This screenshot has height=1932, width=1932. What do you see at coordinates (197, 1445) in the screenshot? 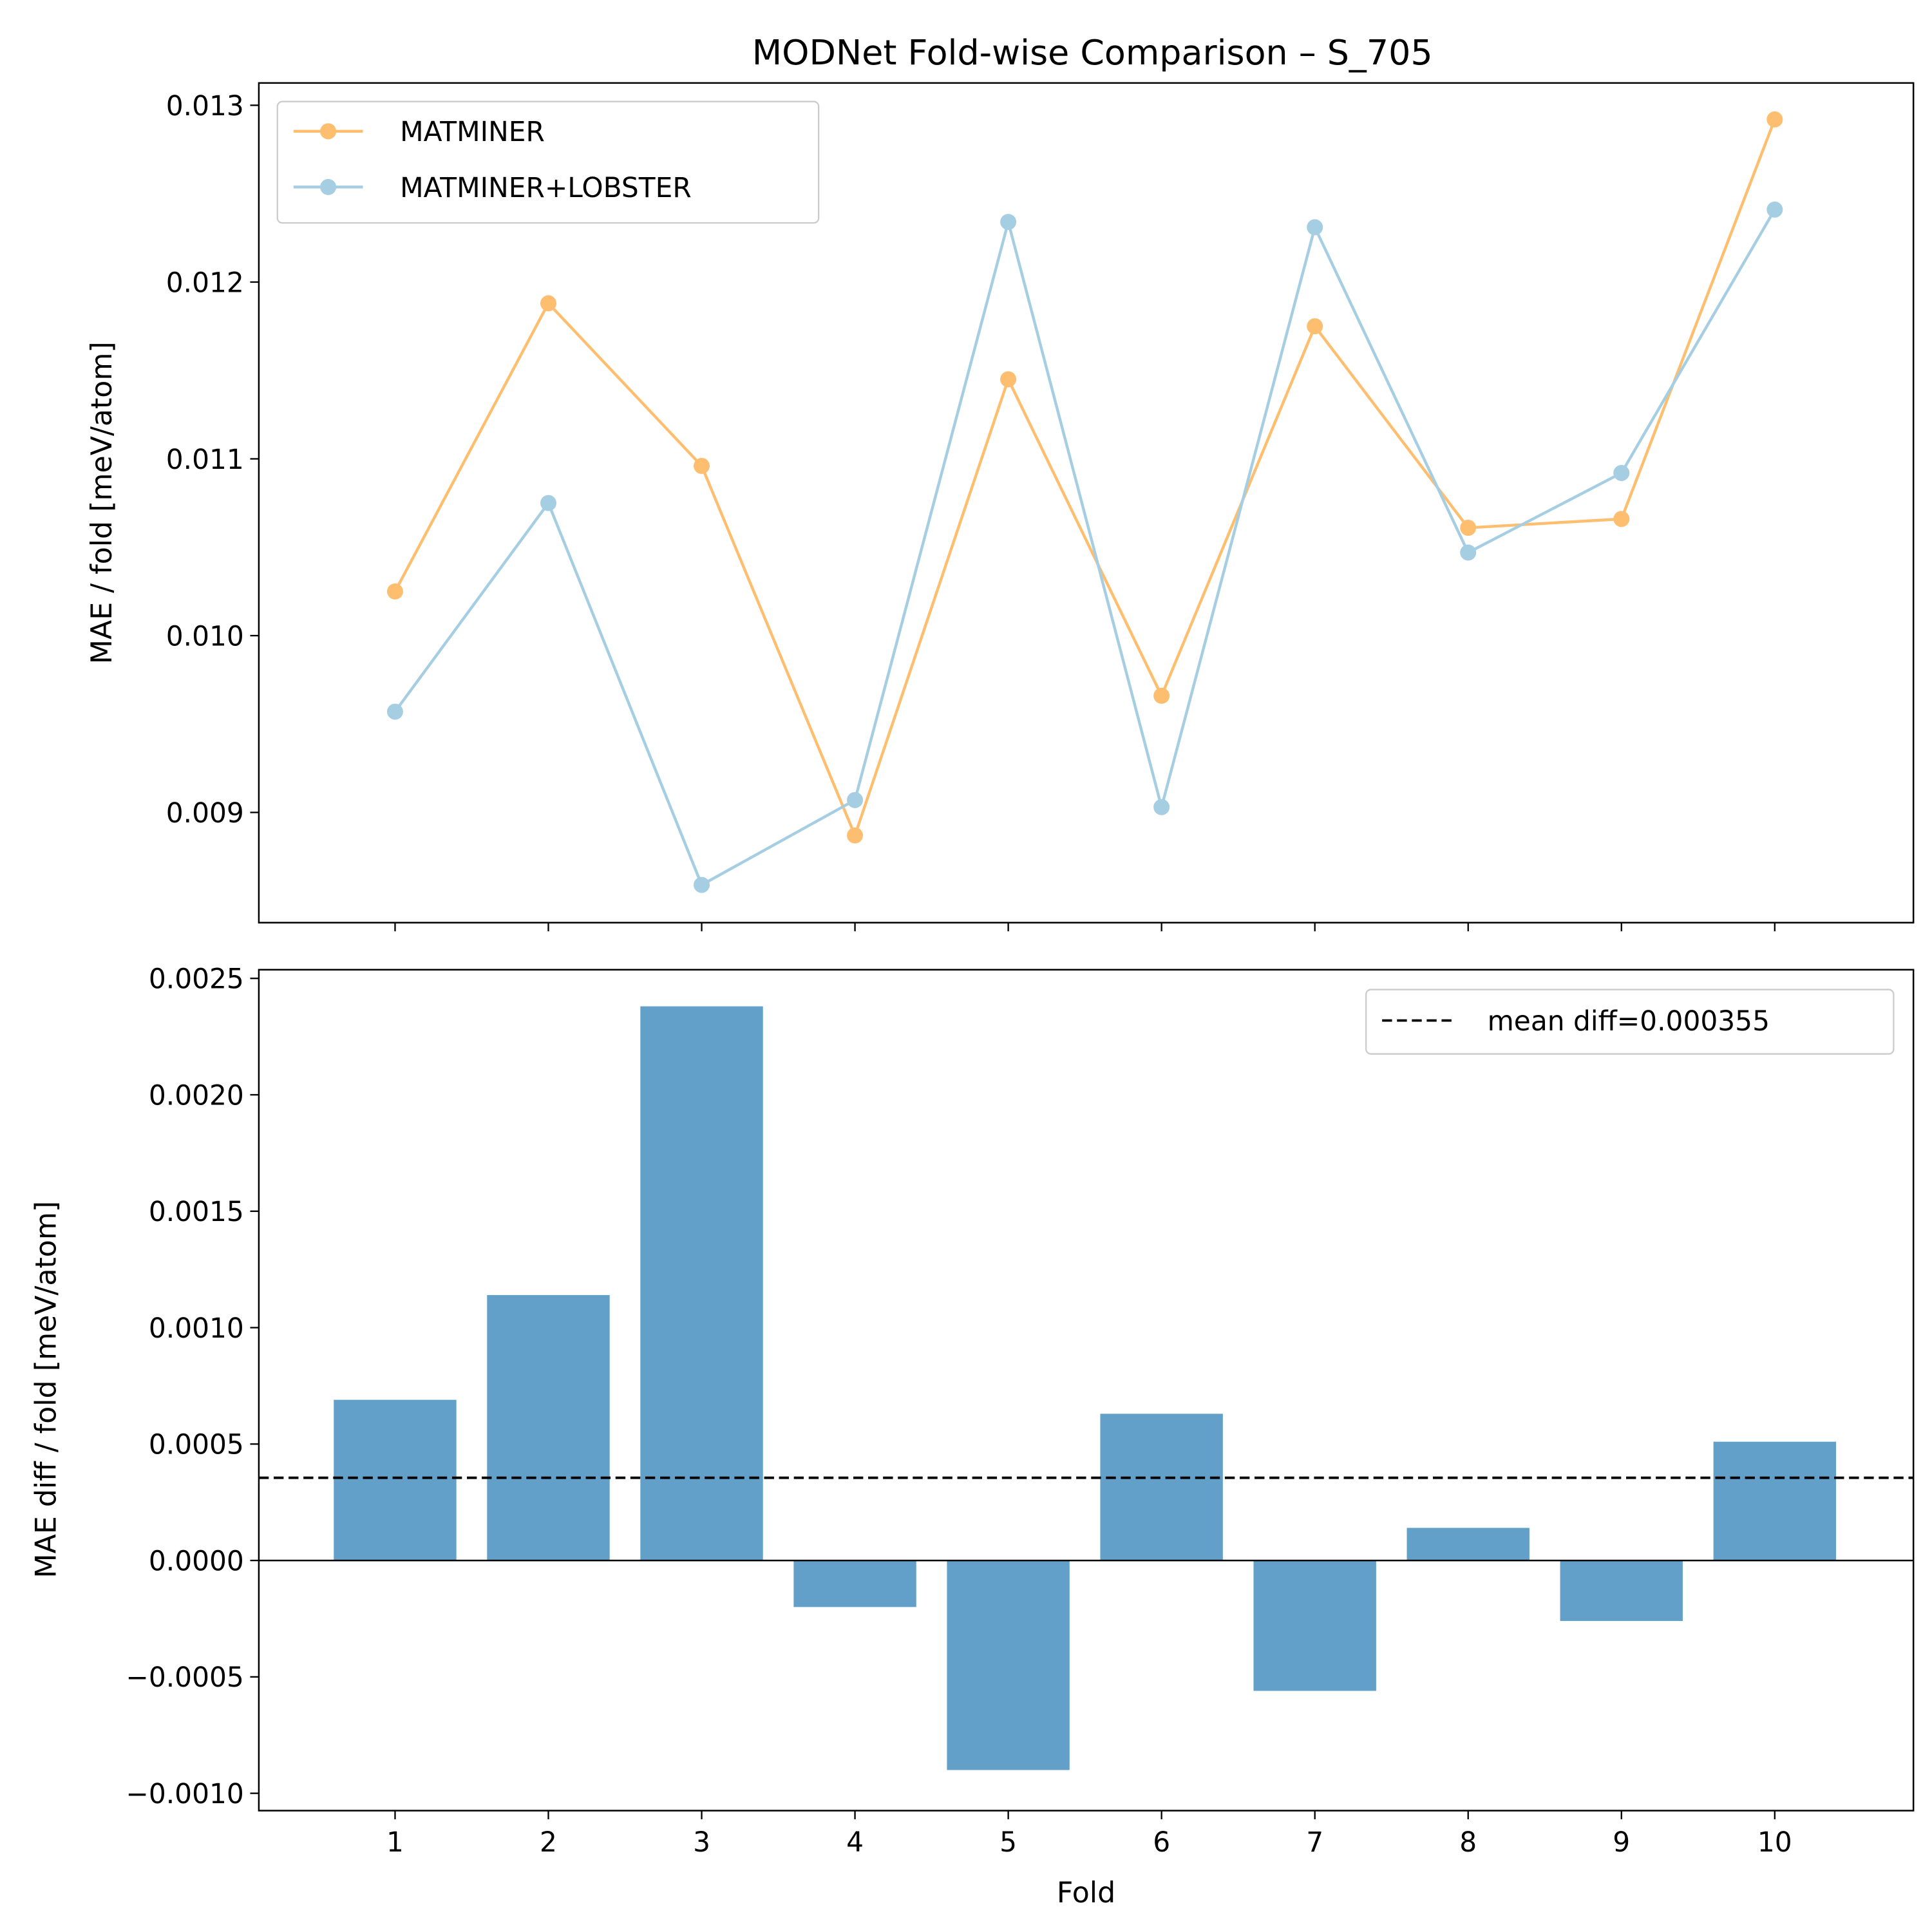
I see `y-tick-label: 0.0005` at bounding box center [197, 1445].